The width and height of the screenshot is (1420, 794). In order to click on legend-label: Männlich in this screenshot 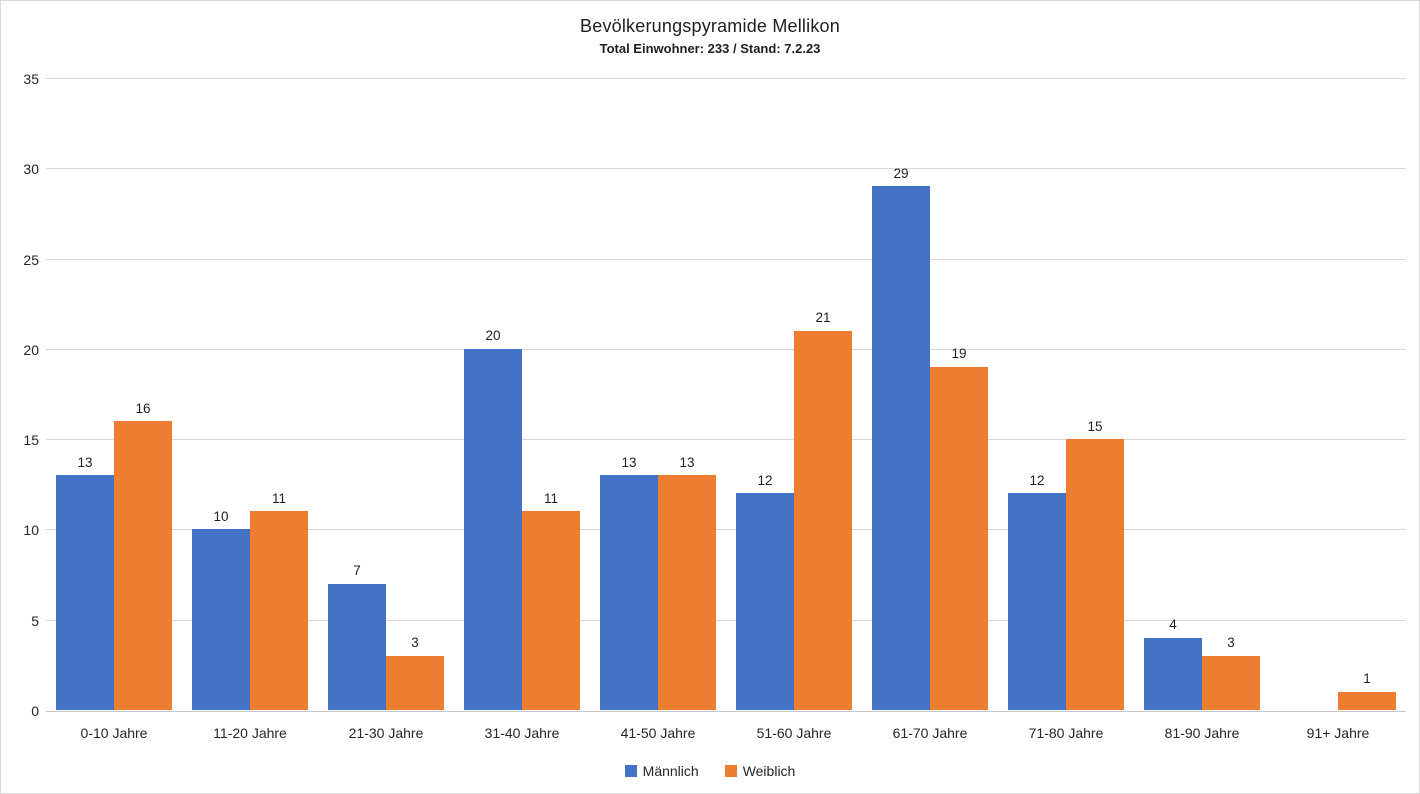, I will do `click(670, 771)`.